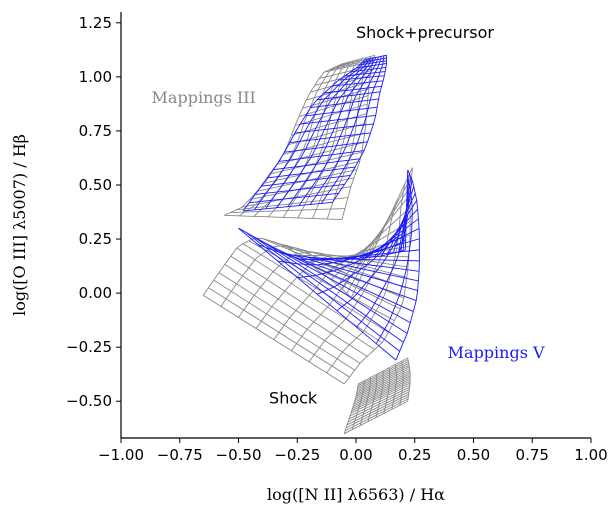  I want to click on y-ticks: −0.50 −0.25 0.00 0.25 0.50 0.75 1.00 1.25, so click(93, 212).